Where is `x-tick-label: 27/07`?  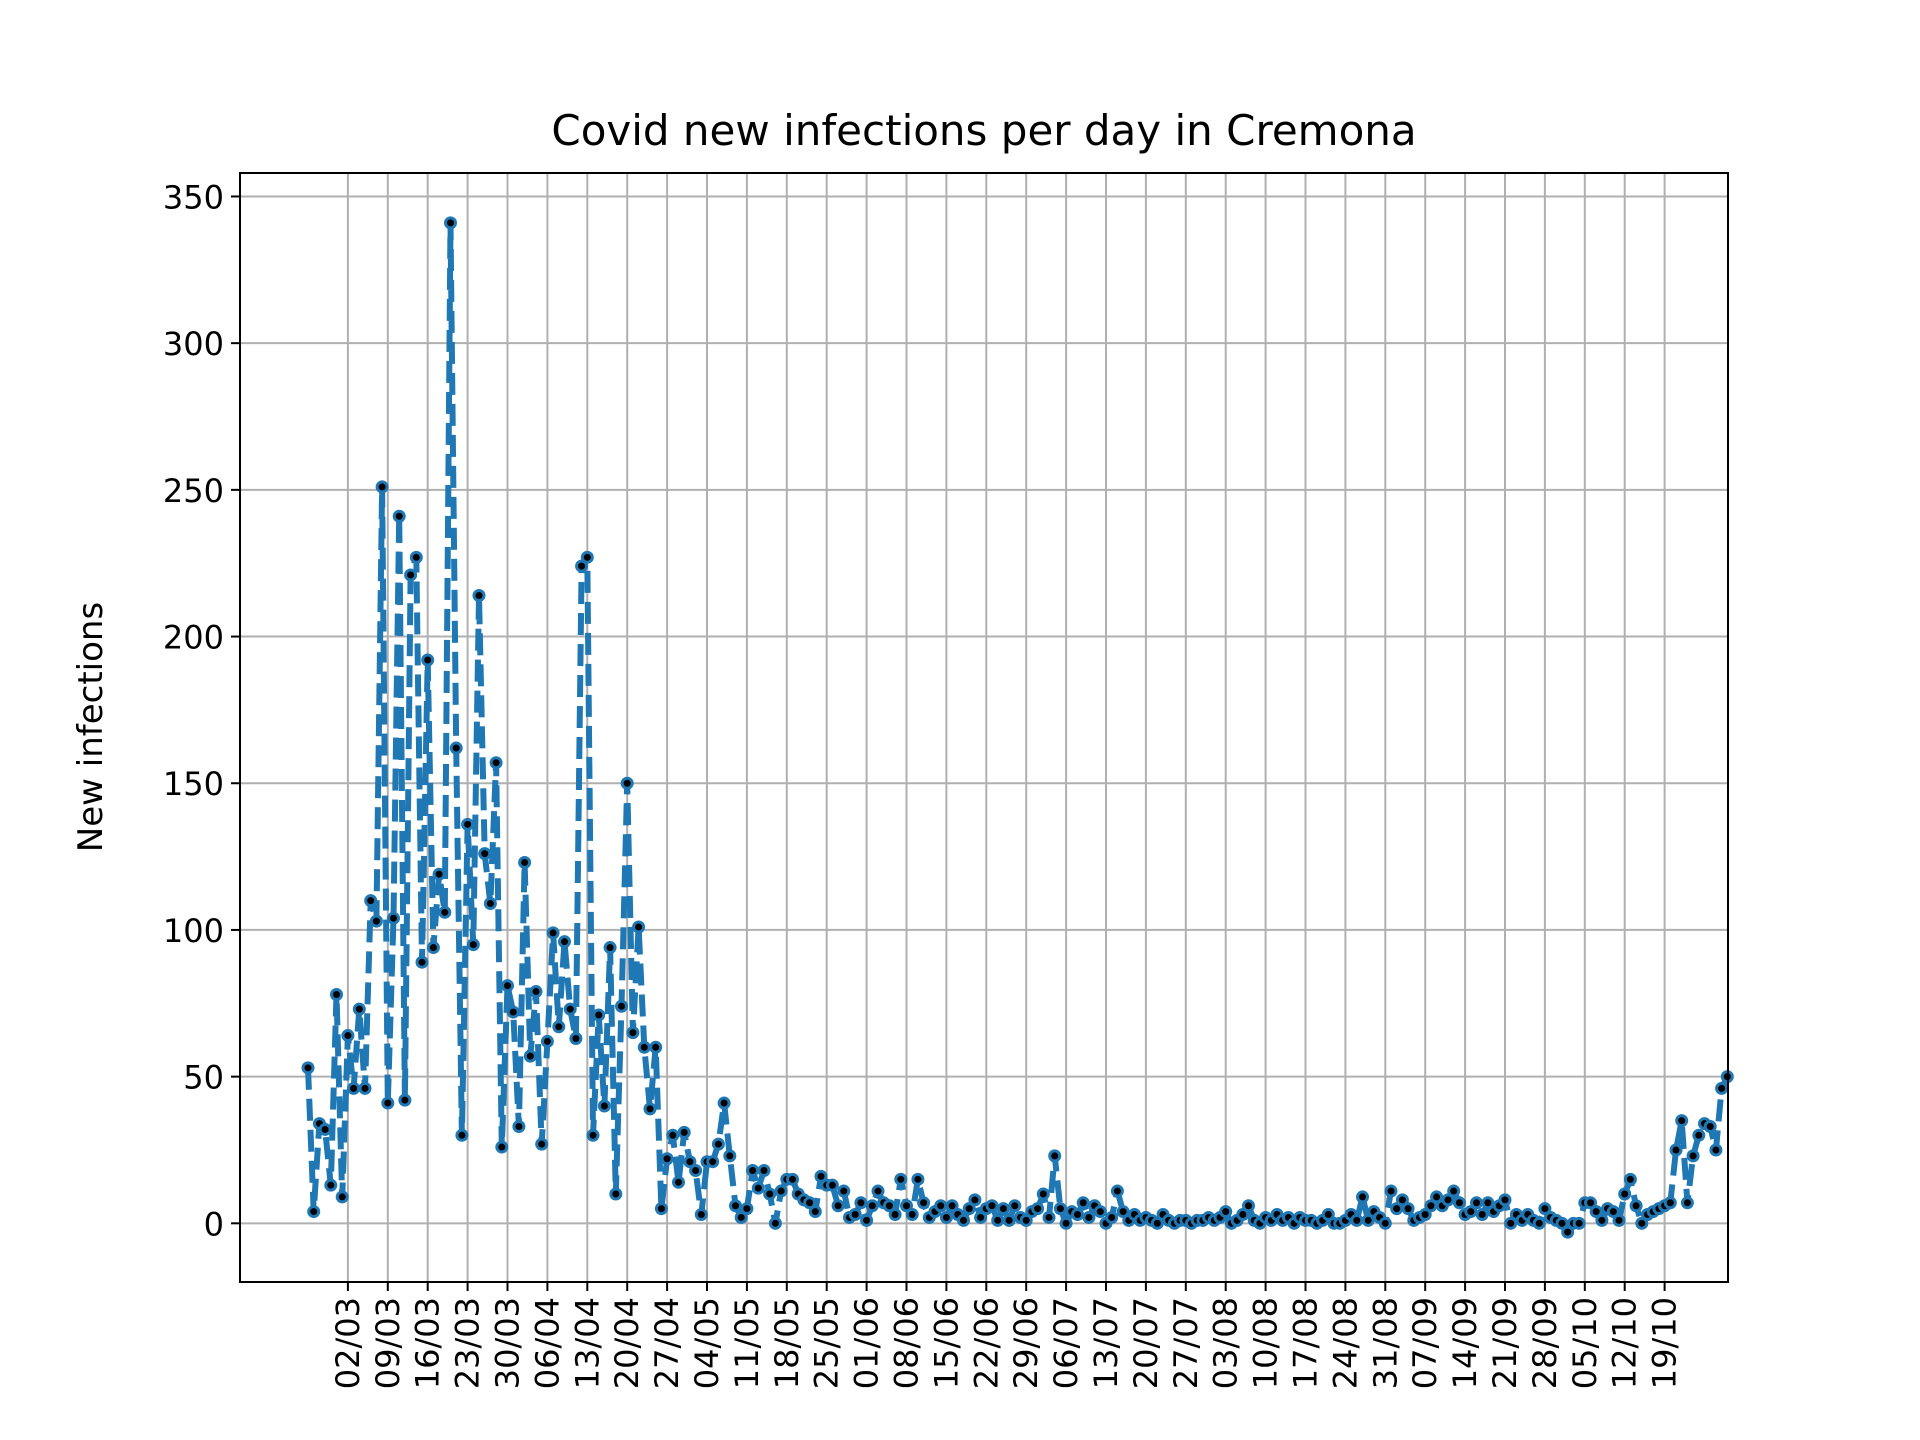
x-tick-label: 27/07 is located at coordinates (1186, 1343).